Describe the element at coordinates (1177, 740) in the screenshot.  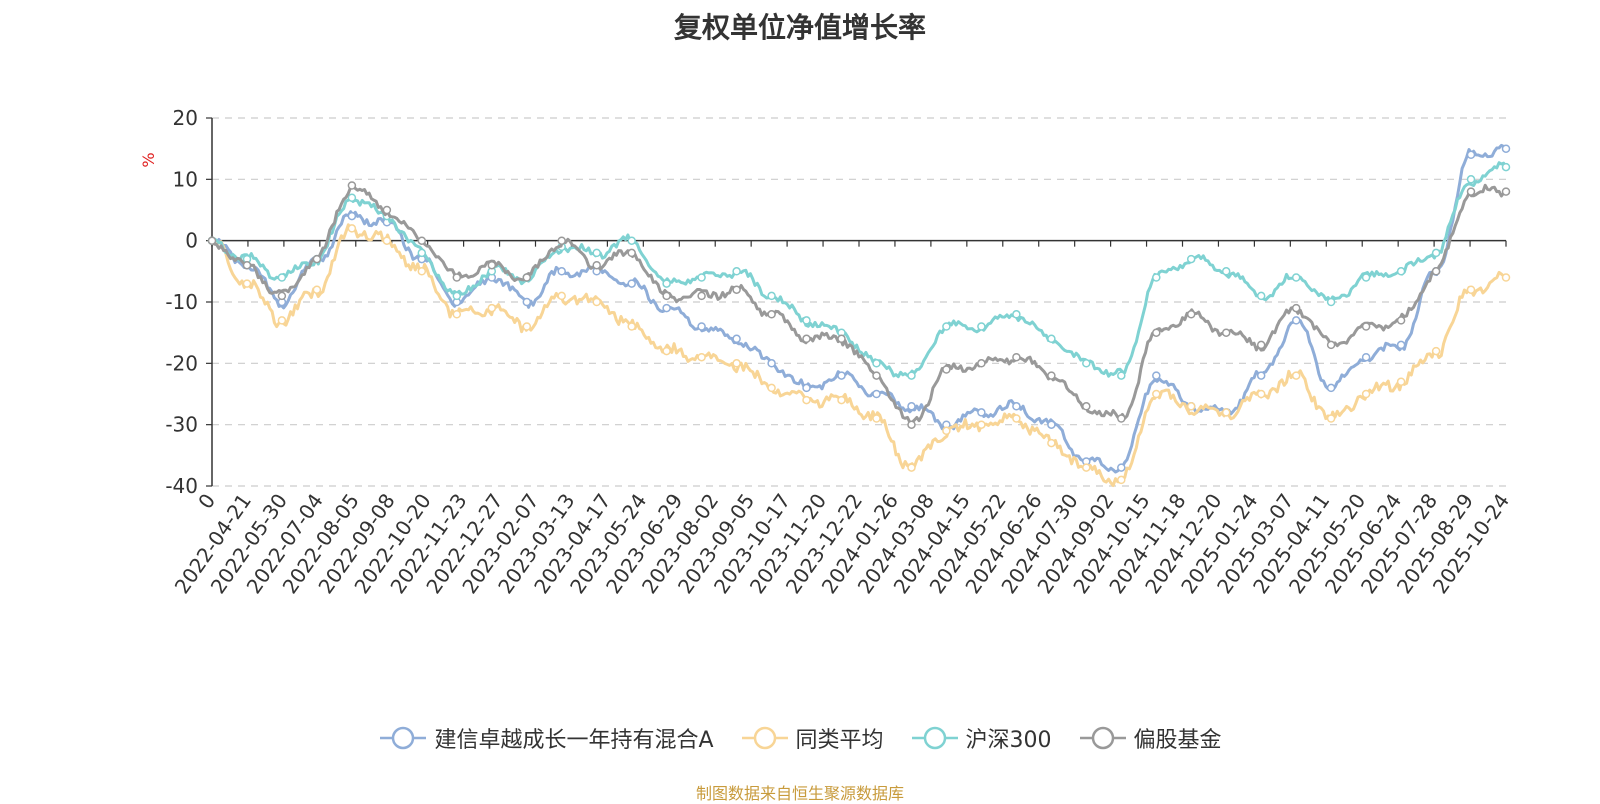
I see `legend-label: 偏股基金` at that location.